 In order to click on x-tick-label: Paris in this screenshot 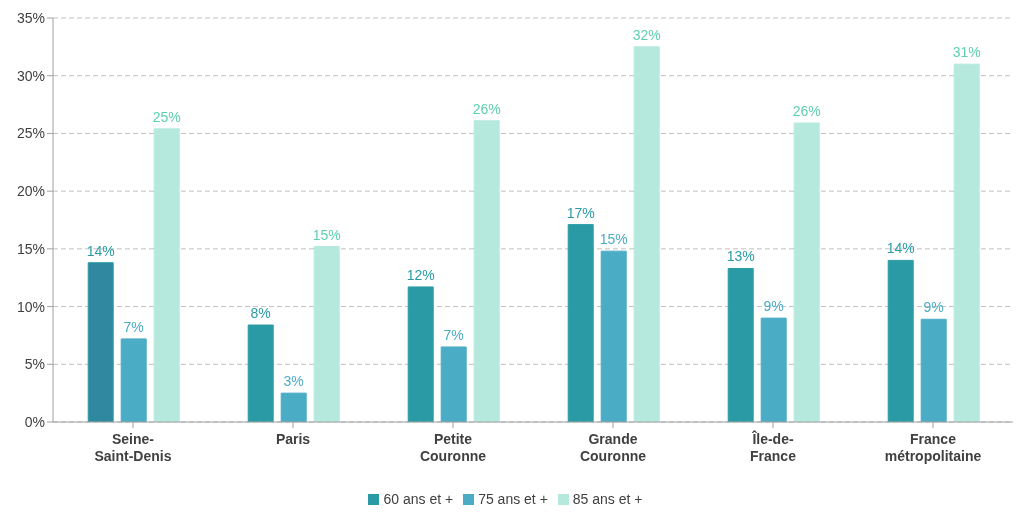, I will do `click(293, 439)`.